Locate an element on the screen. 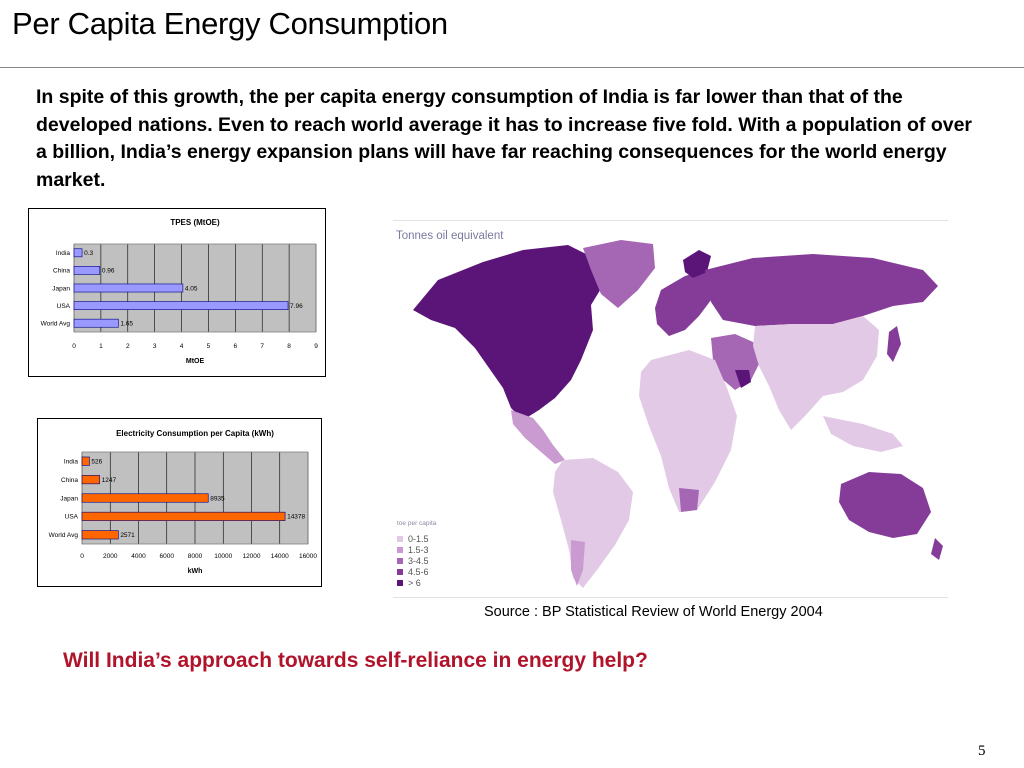 This screenshot has height=768, width=1024. map-greenland is located at coordinates (619, 274).